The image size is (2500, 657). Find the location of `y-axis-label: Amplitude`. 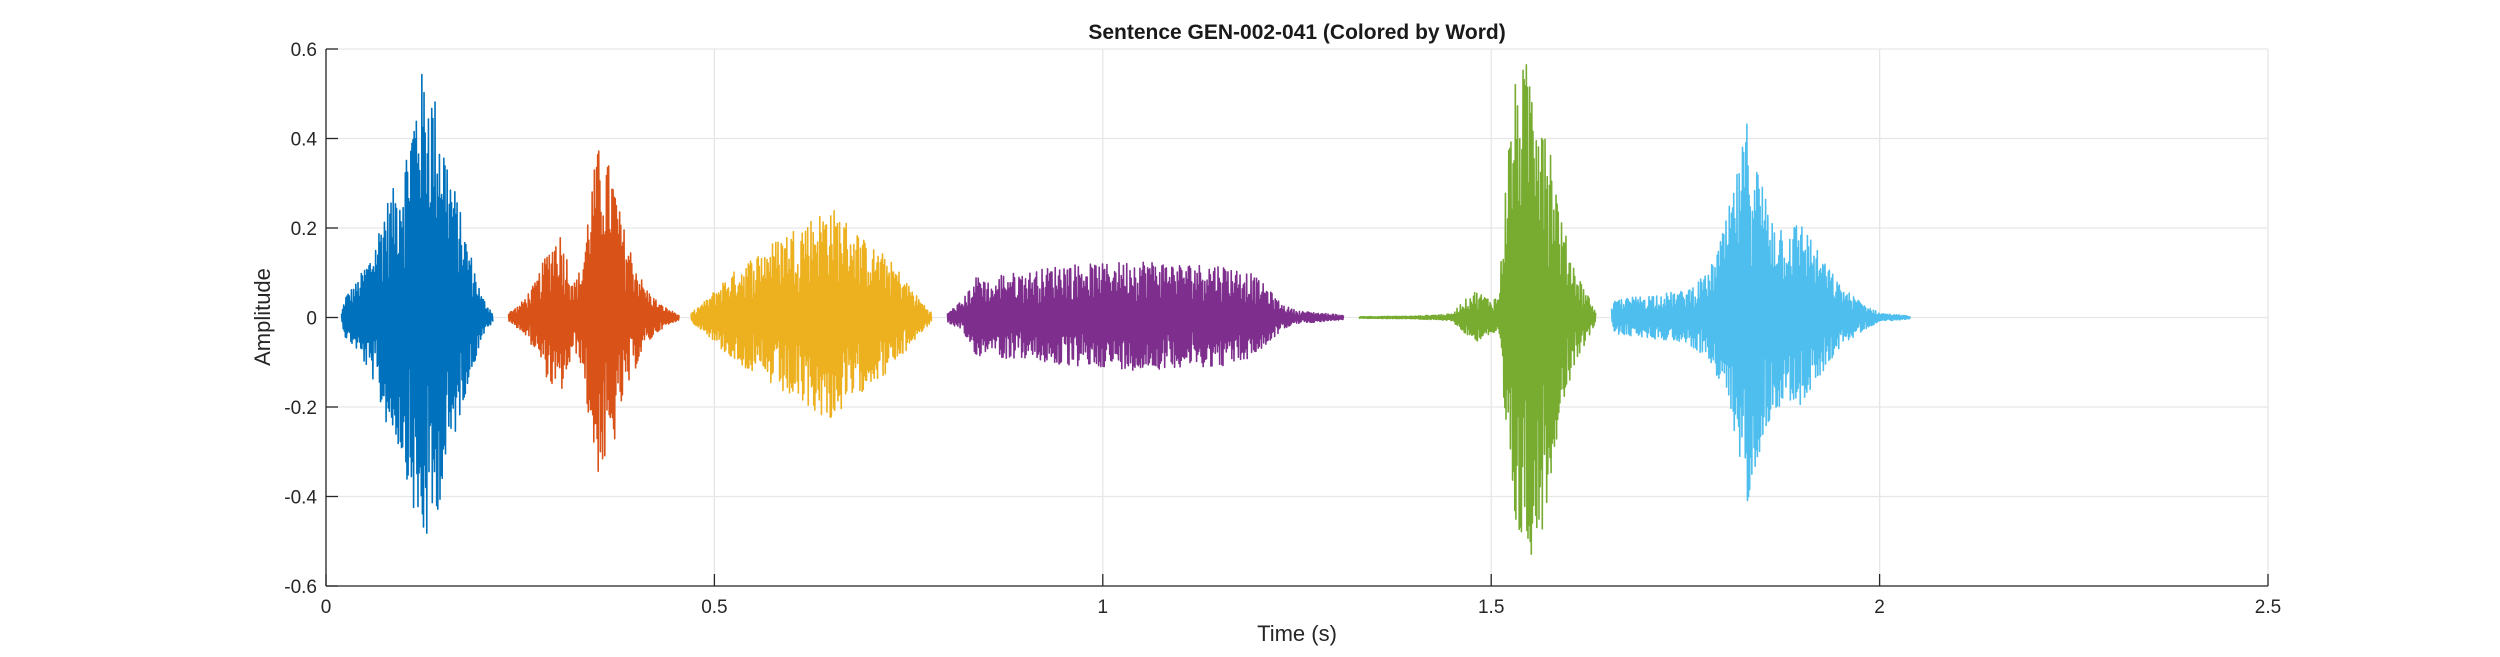

y-axis-label: Amplitude is located at coordinates (262, 317).